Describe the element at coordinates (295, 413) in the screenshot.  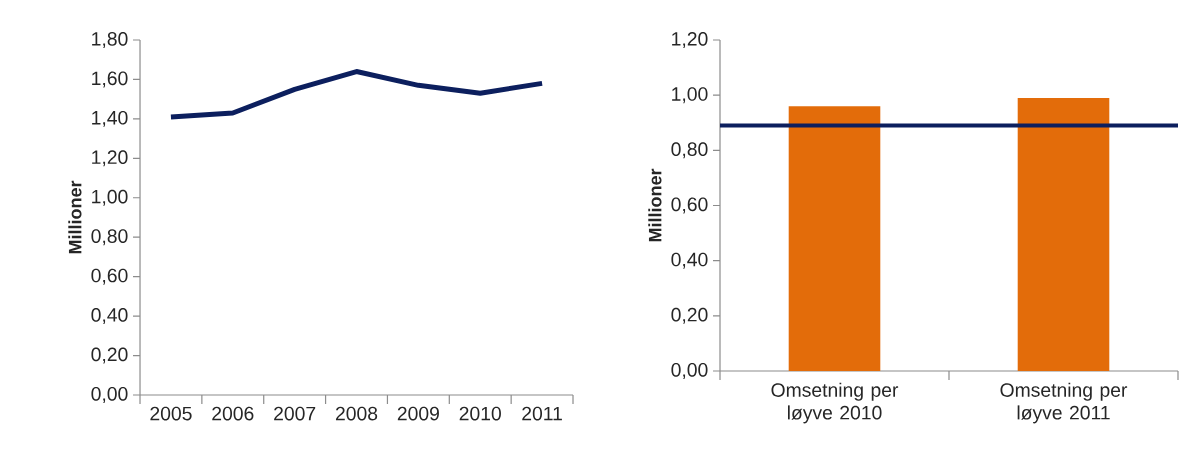
I see `x-tick-label: 2007` at that location.